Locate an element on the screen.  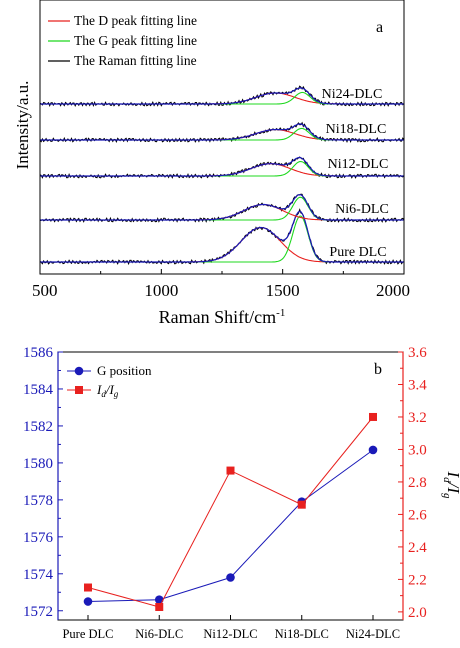
right-y-tick-label: 2.6 is located at coordinates (417, 515).